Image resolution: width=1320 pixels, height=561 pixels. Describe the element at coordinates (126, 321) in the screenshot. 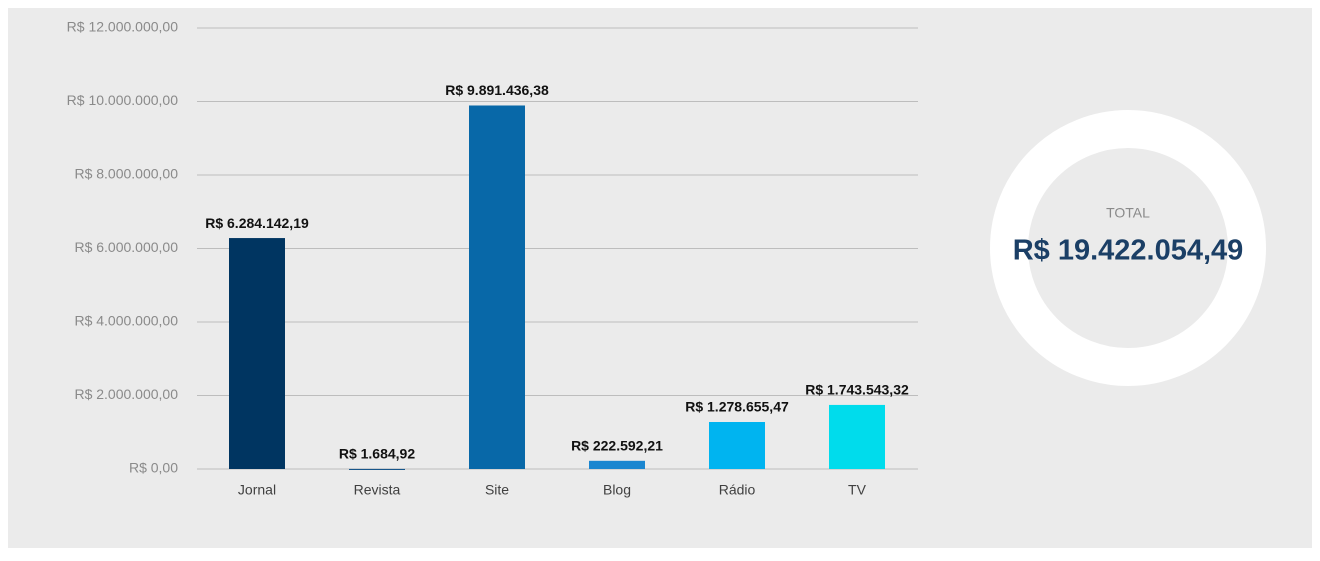

I see `y-tick-label: R$ 4.000.000,00` at that location.